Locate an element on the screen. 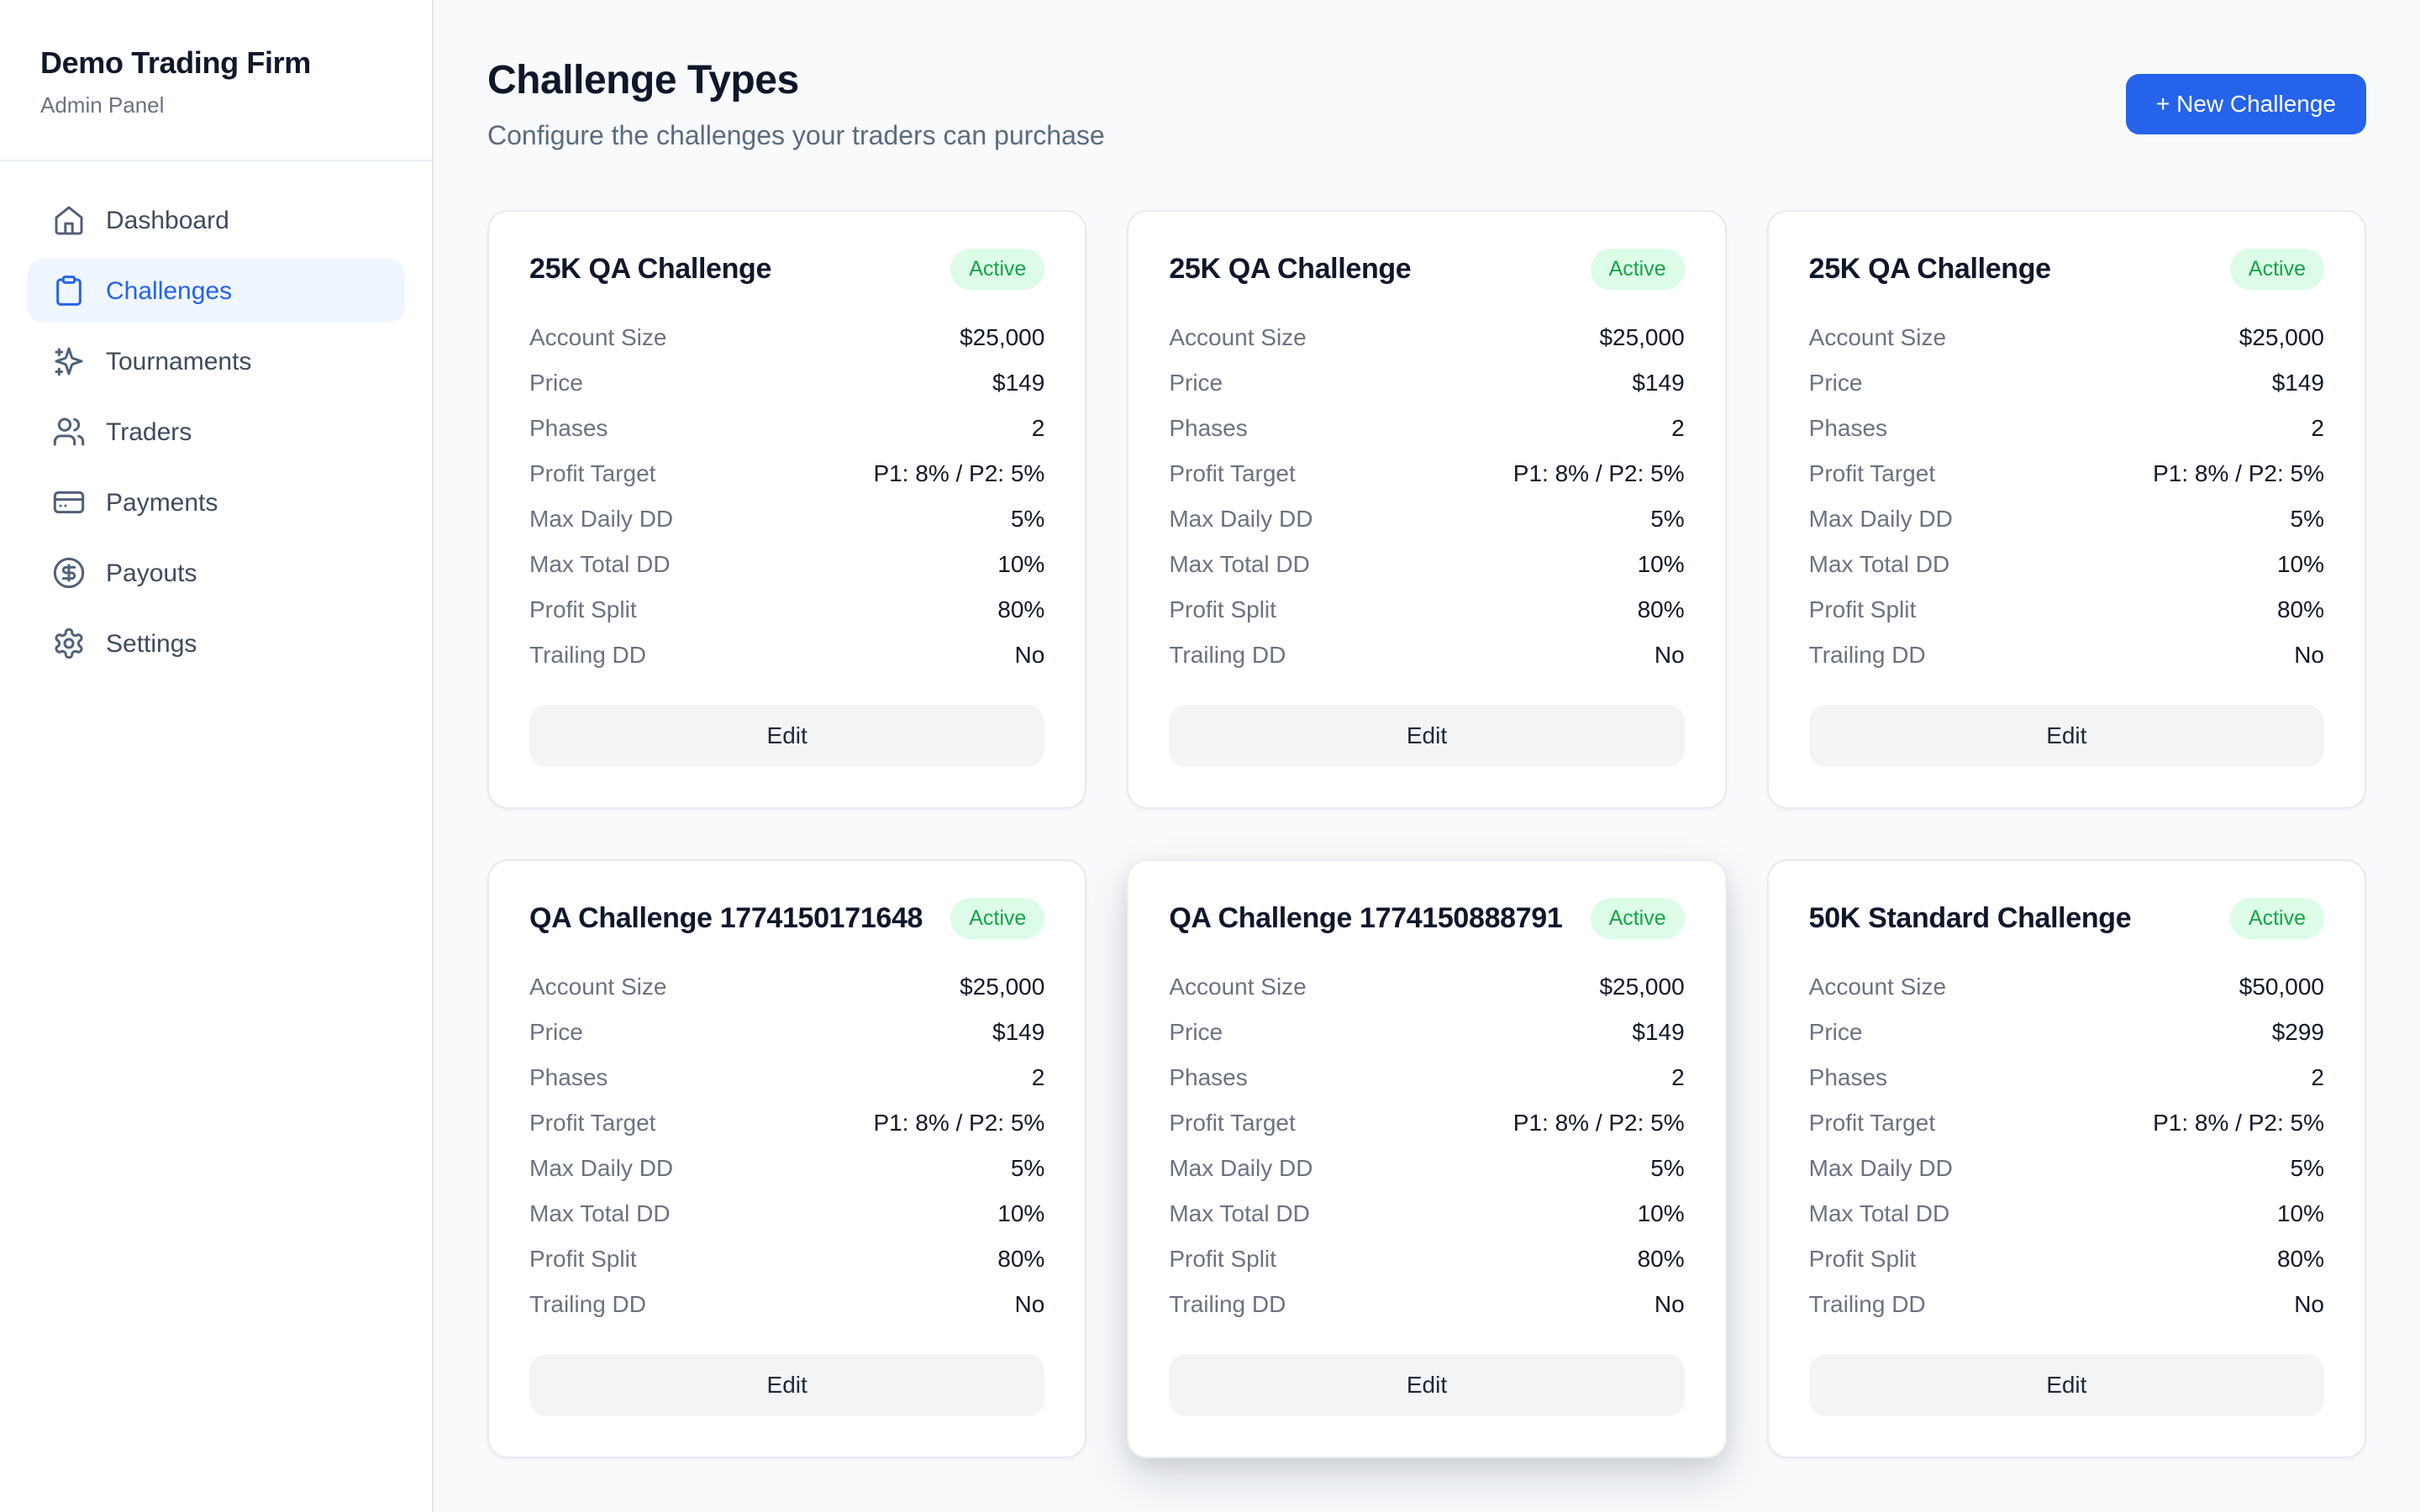  sidebar-item-tournaments: Tournaments is located at coordinates (216, 361).